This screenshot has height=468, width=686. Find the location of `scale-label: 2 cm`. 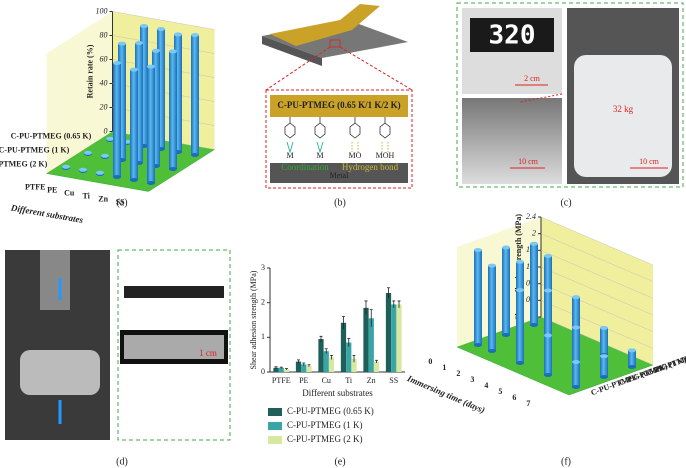

scale-label: 2 cm is located at coordinates (532, 78).